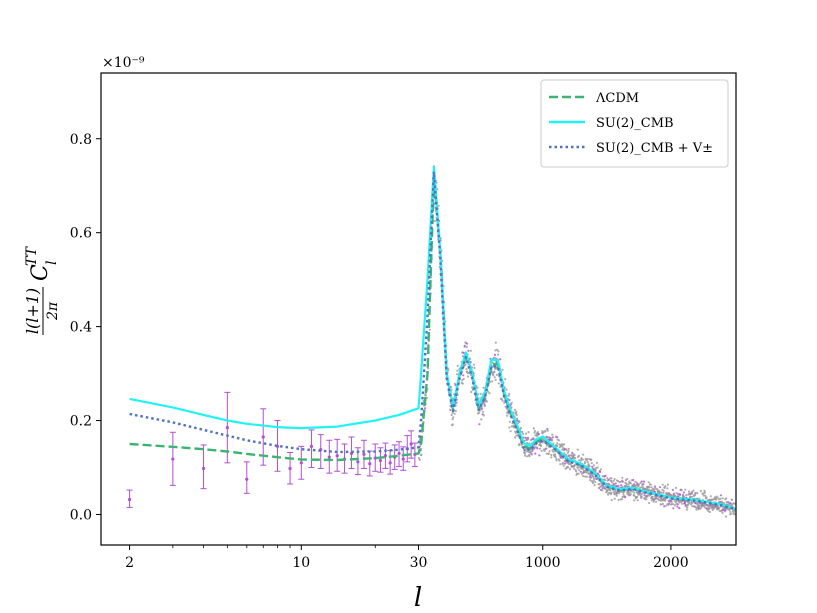  I want to click on x-tick-label: 1000, so click(543, 563).